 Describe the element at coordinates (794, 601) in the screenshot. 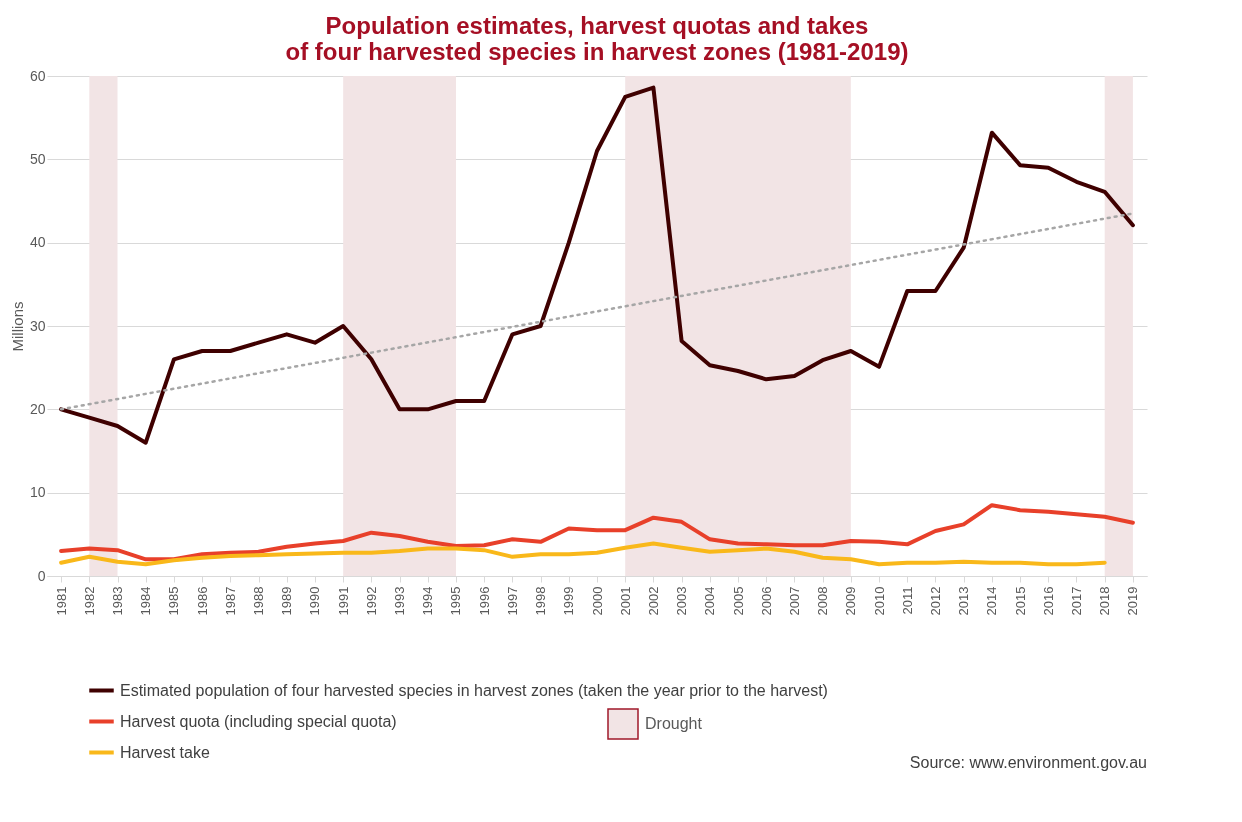

I see `x-tick-label: 2007` at that location.